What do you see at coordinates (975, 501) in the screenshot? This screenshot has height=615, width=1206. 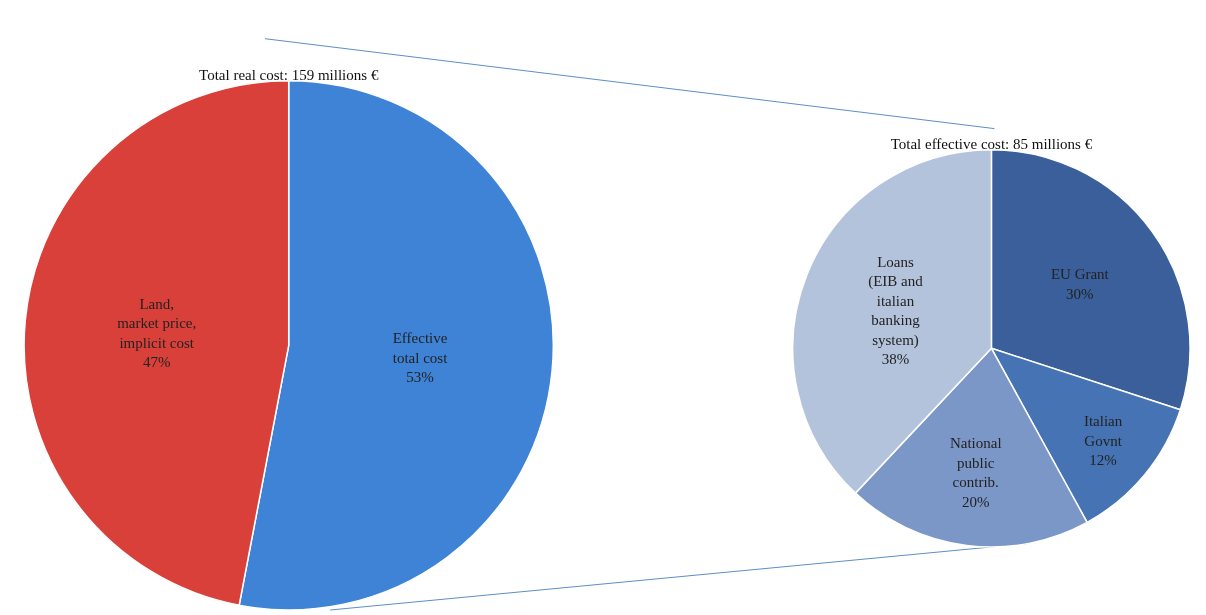 I see `data-label: 20%` at bounding box center [975, 501].